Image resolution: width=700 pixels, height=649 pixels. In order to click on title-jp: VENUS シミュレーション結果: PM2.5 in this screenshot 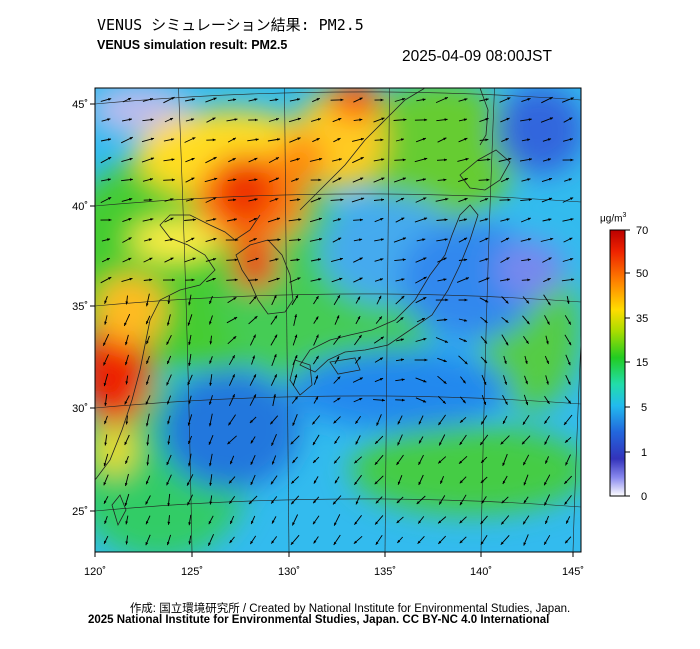, I will do `click(230, 25)`.